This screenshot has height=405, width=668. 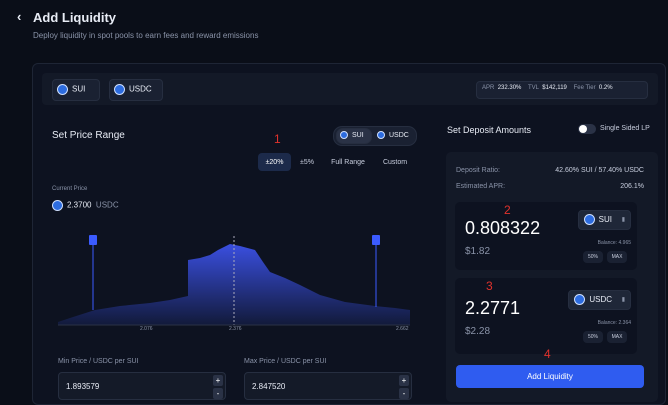 What do you see at coordinates (235, 329) in the screenshot?
I see `axis-label: 2.376` at bounding box center [235, 329].